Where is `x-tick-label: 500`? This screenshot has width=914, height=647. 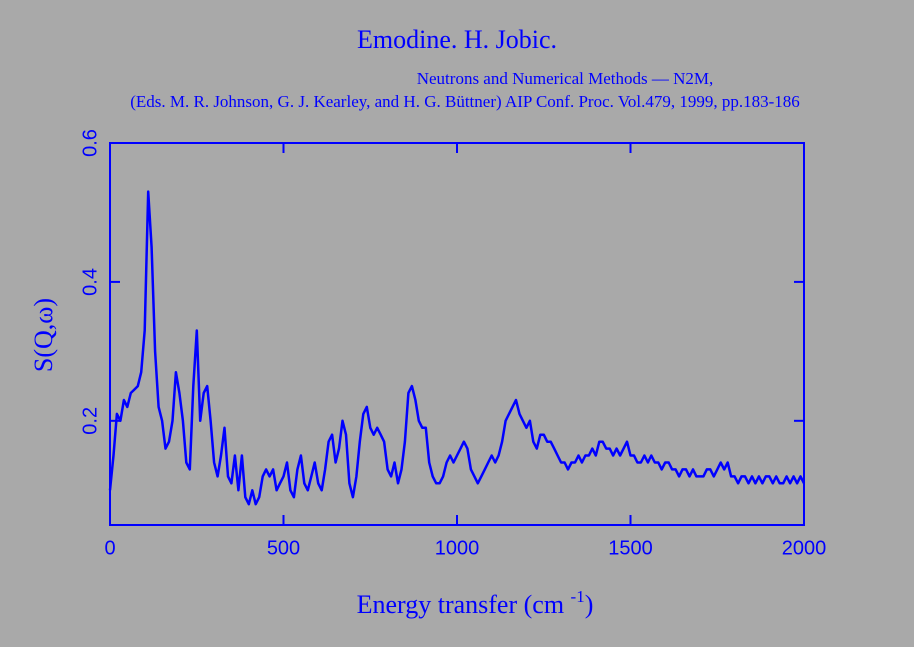 x-tick-label: 500 is located at coordinates (283, 548).